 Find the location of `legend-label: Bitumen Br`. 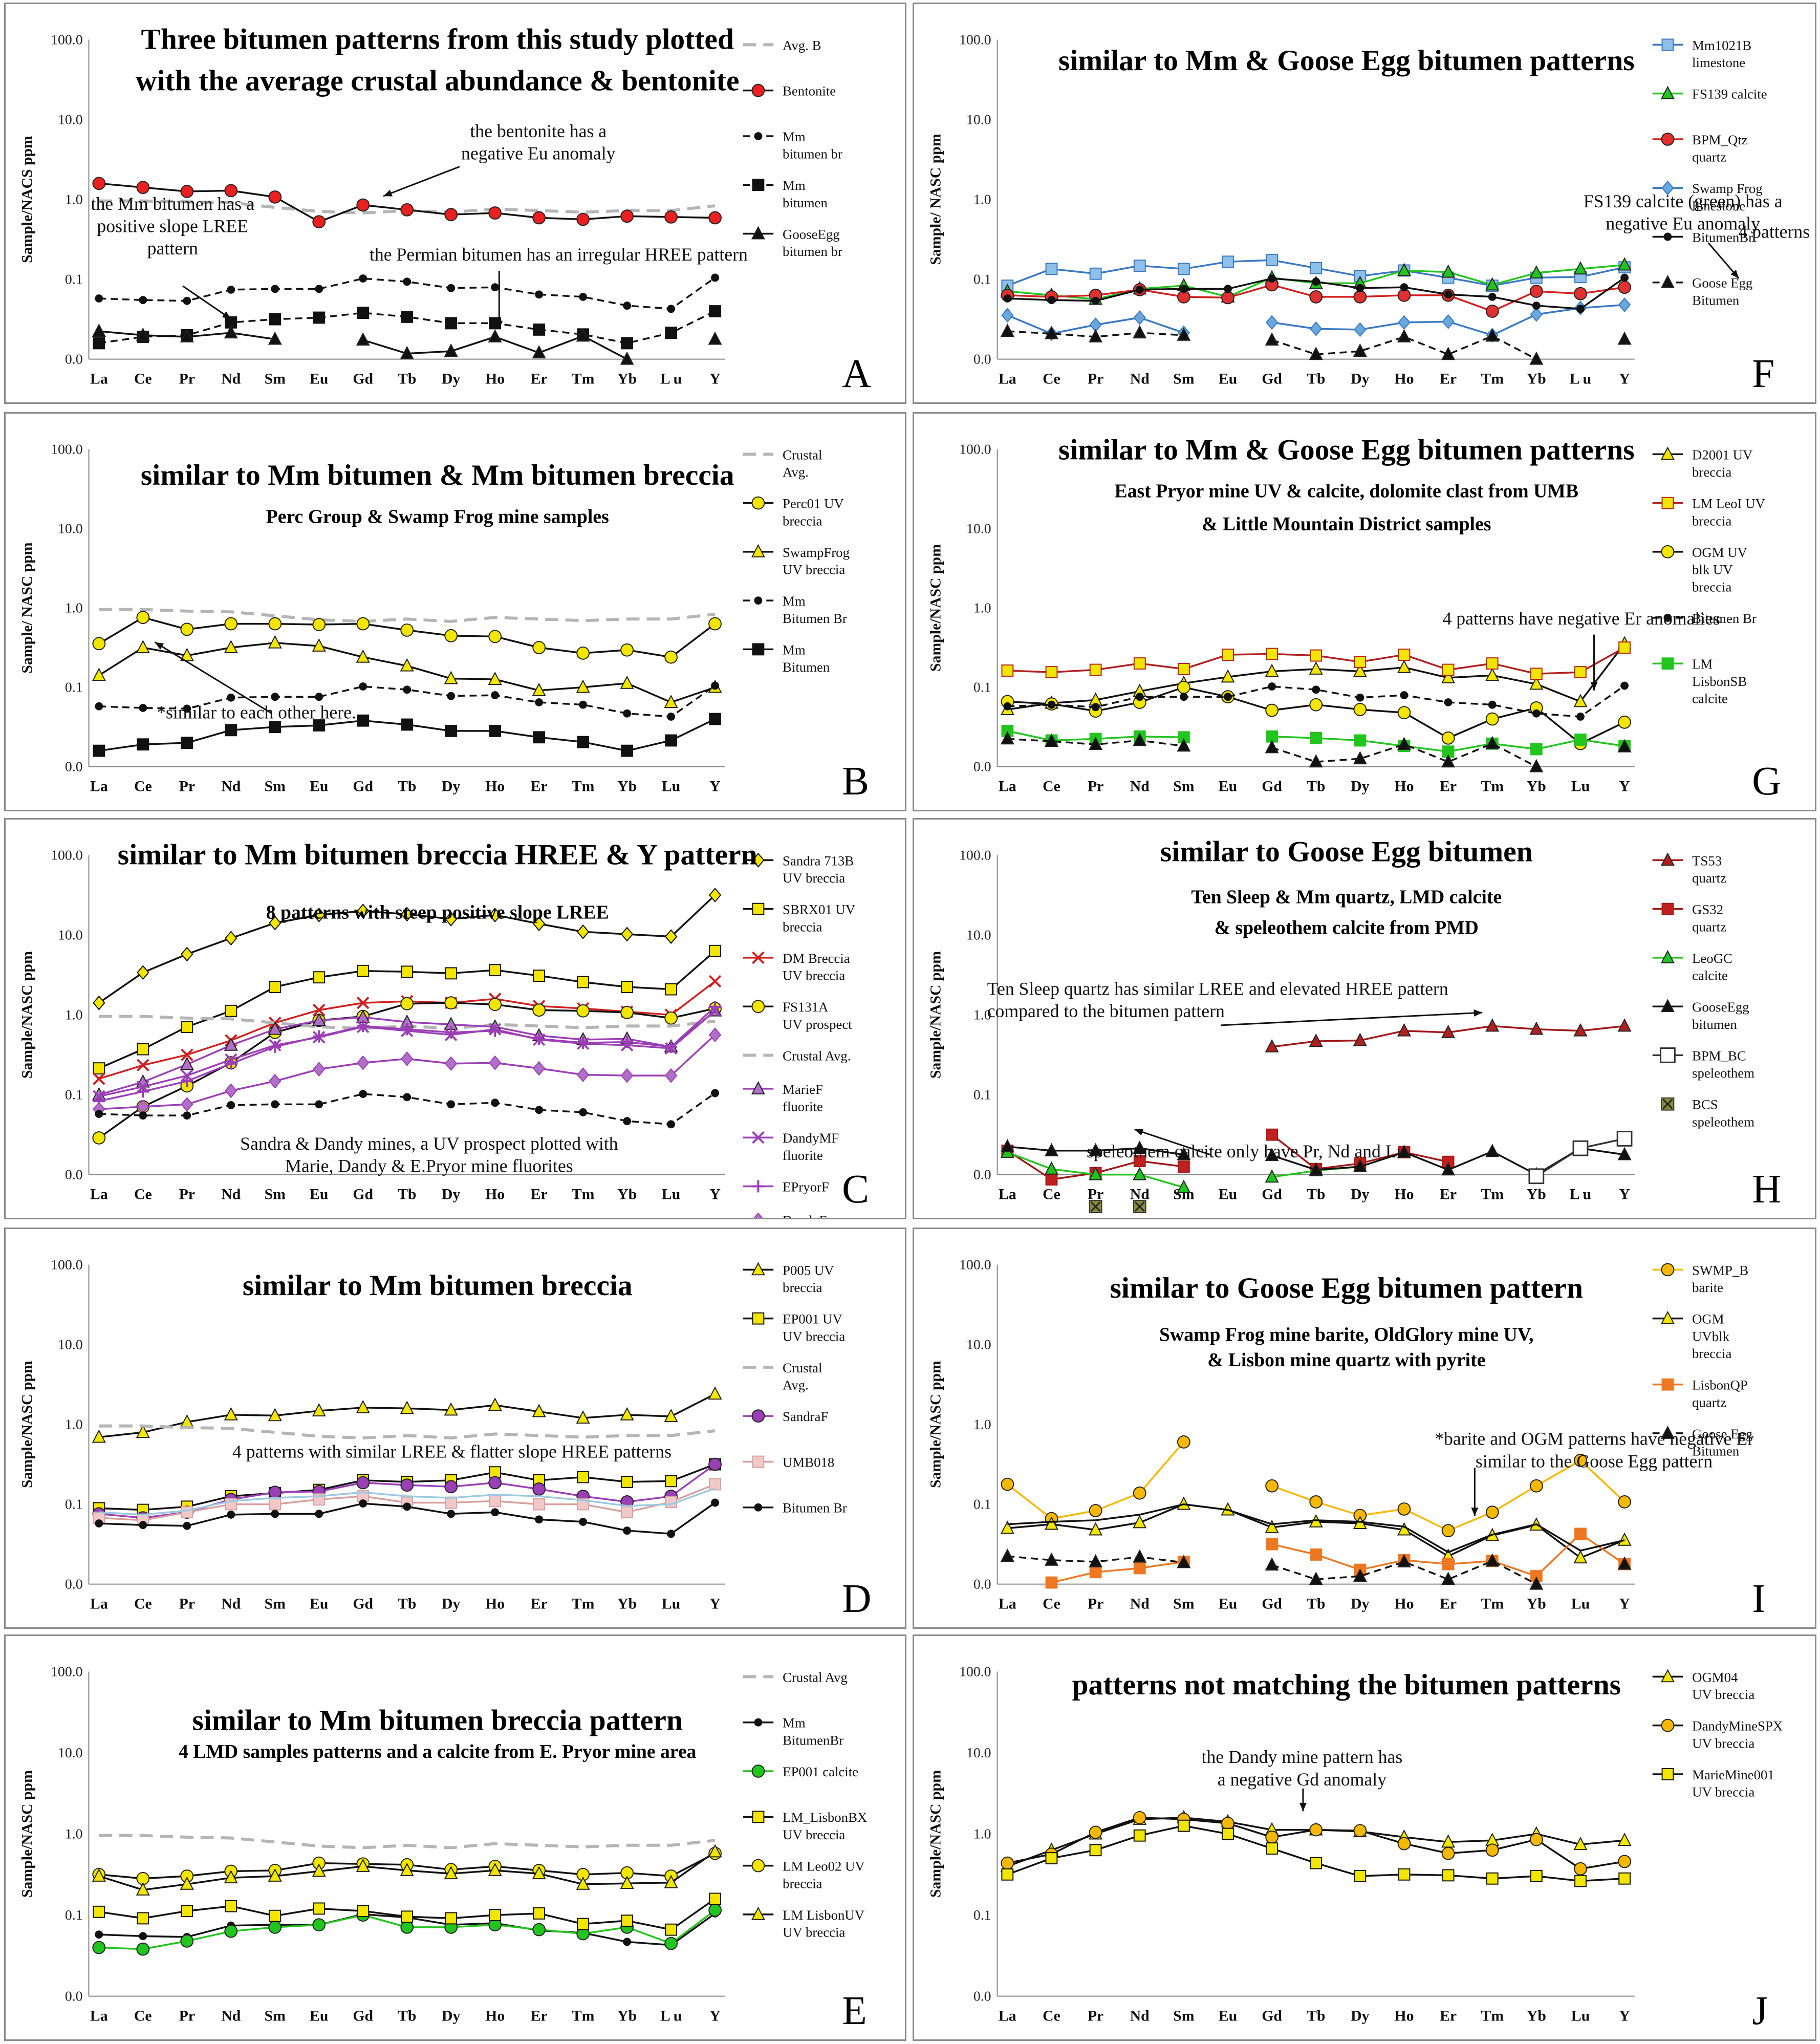

legend-label: Bitumen Br is located at coordinates (815, 1508).